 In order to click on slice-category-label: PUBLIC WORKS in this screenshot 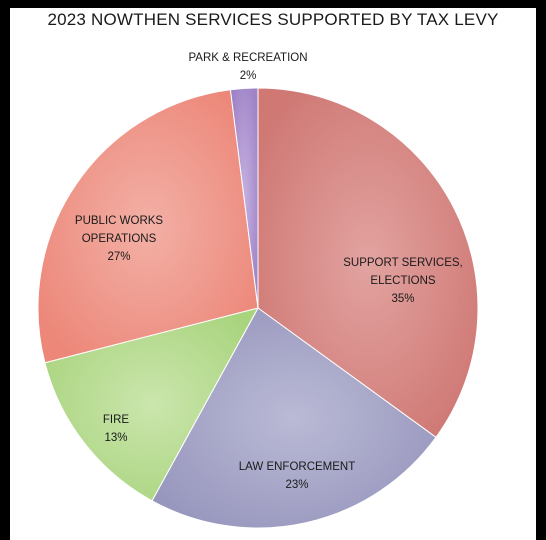, I will do `click(119, 221)`.